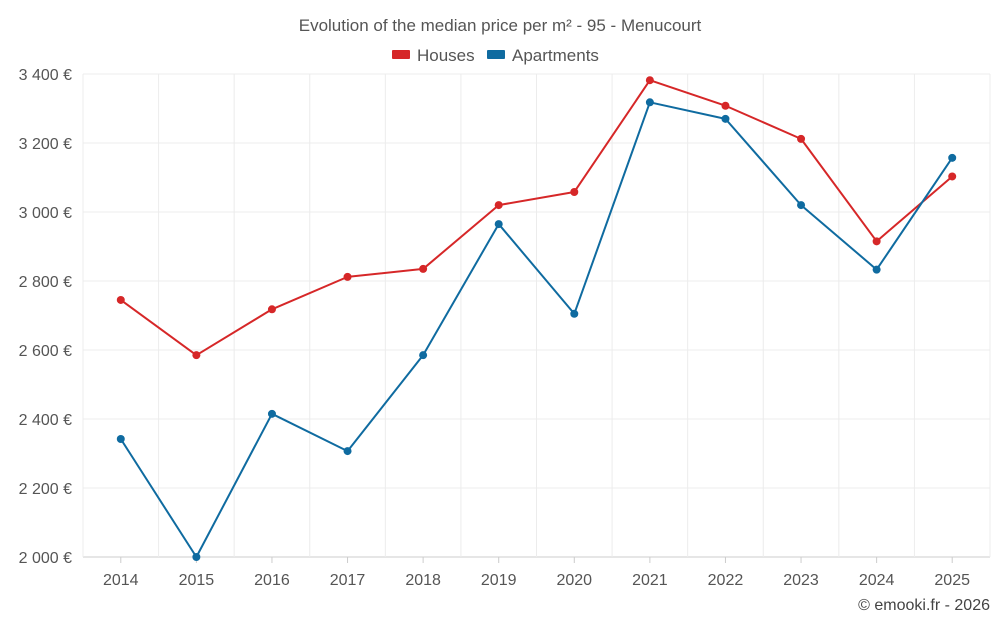 This screenshot has height=625, width=1000. I want to click on x-tick-label: 2016, so click(272, 580).